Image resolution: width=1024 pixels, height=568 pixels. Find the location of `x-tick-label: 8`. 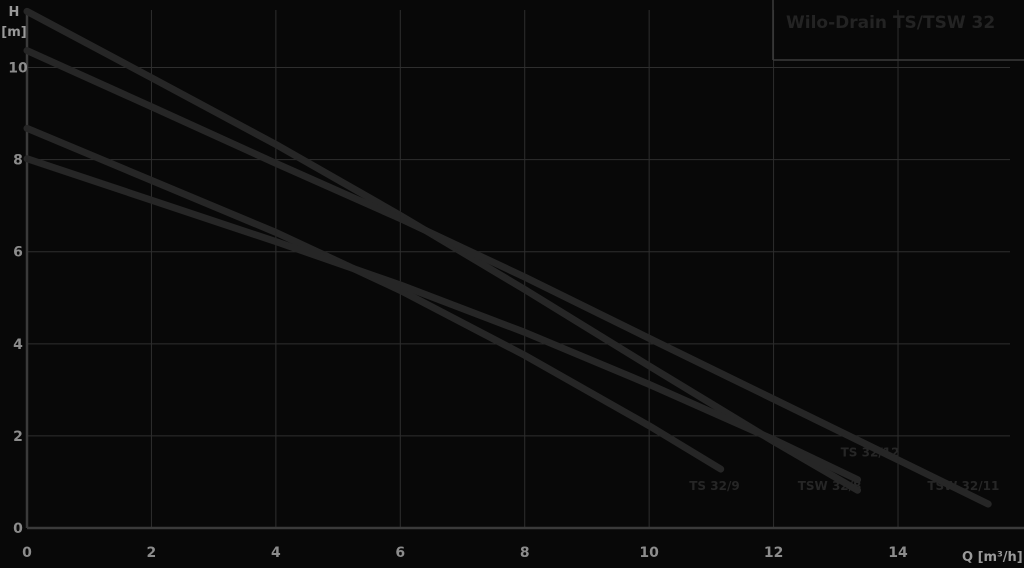

x-tick-label: 8 is located at coordinates (525, 553).